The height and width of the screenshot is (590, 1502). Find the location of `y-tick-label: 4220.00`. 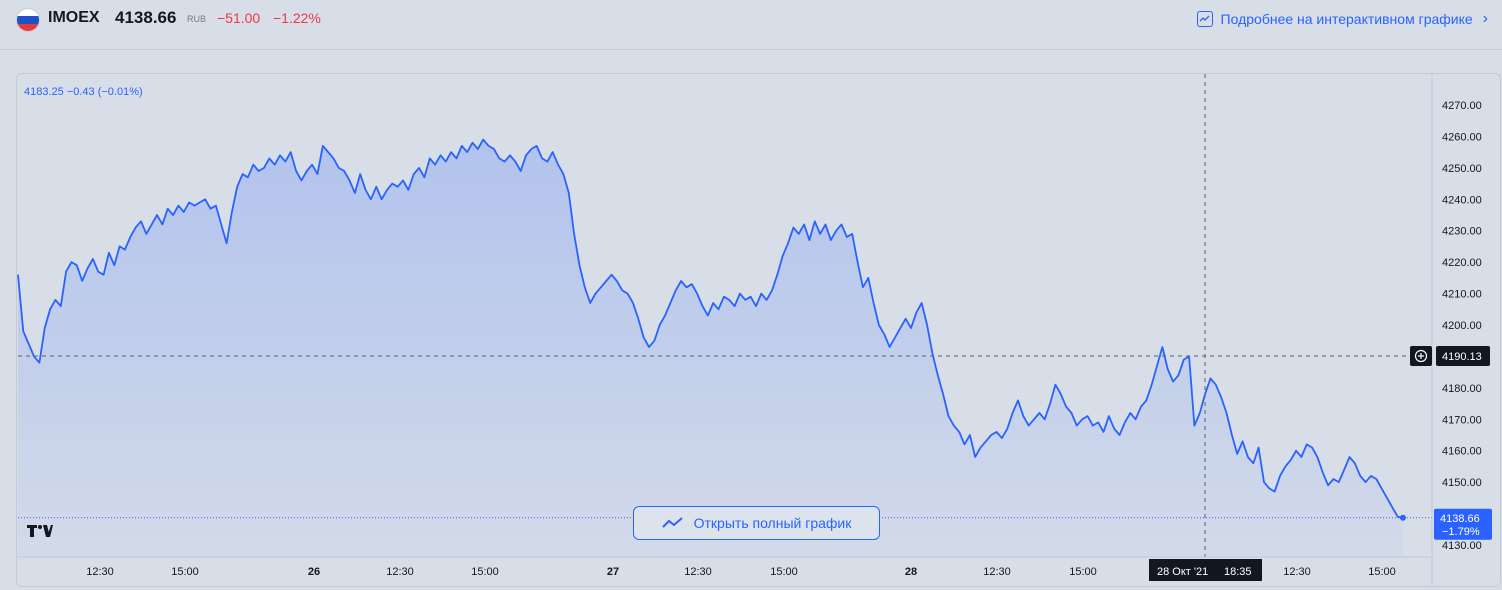

y-tick-label: 4220.00 is located at coordinates (1462, 263).